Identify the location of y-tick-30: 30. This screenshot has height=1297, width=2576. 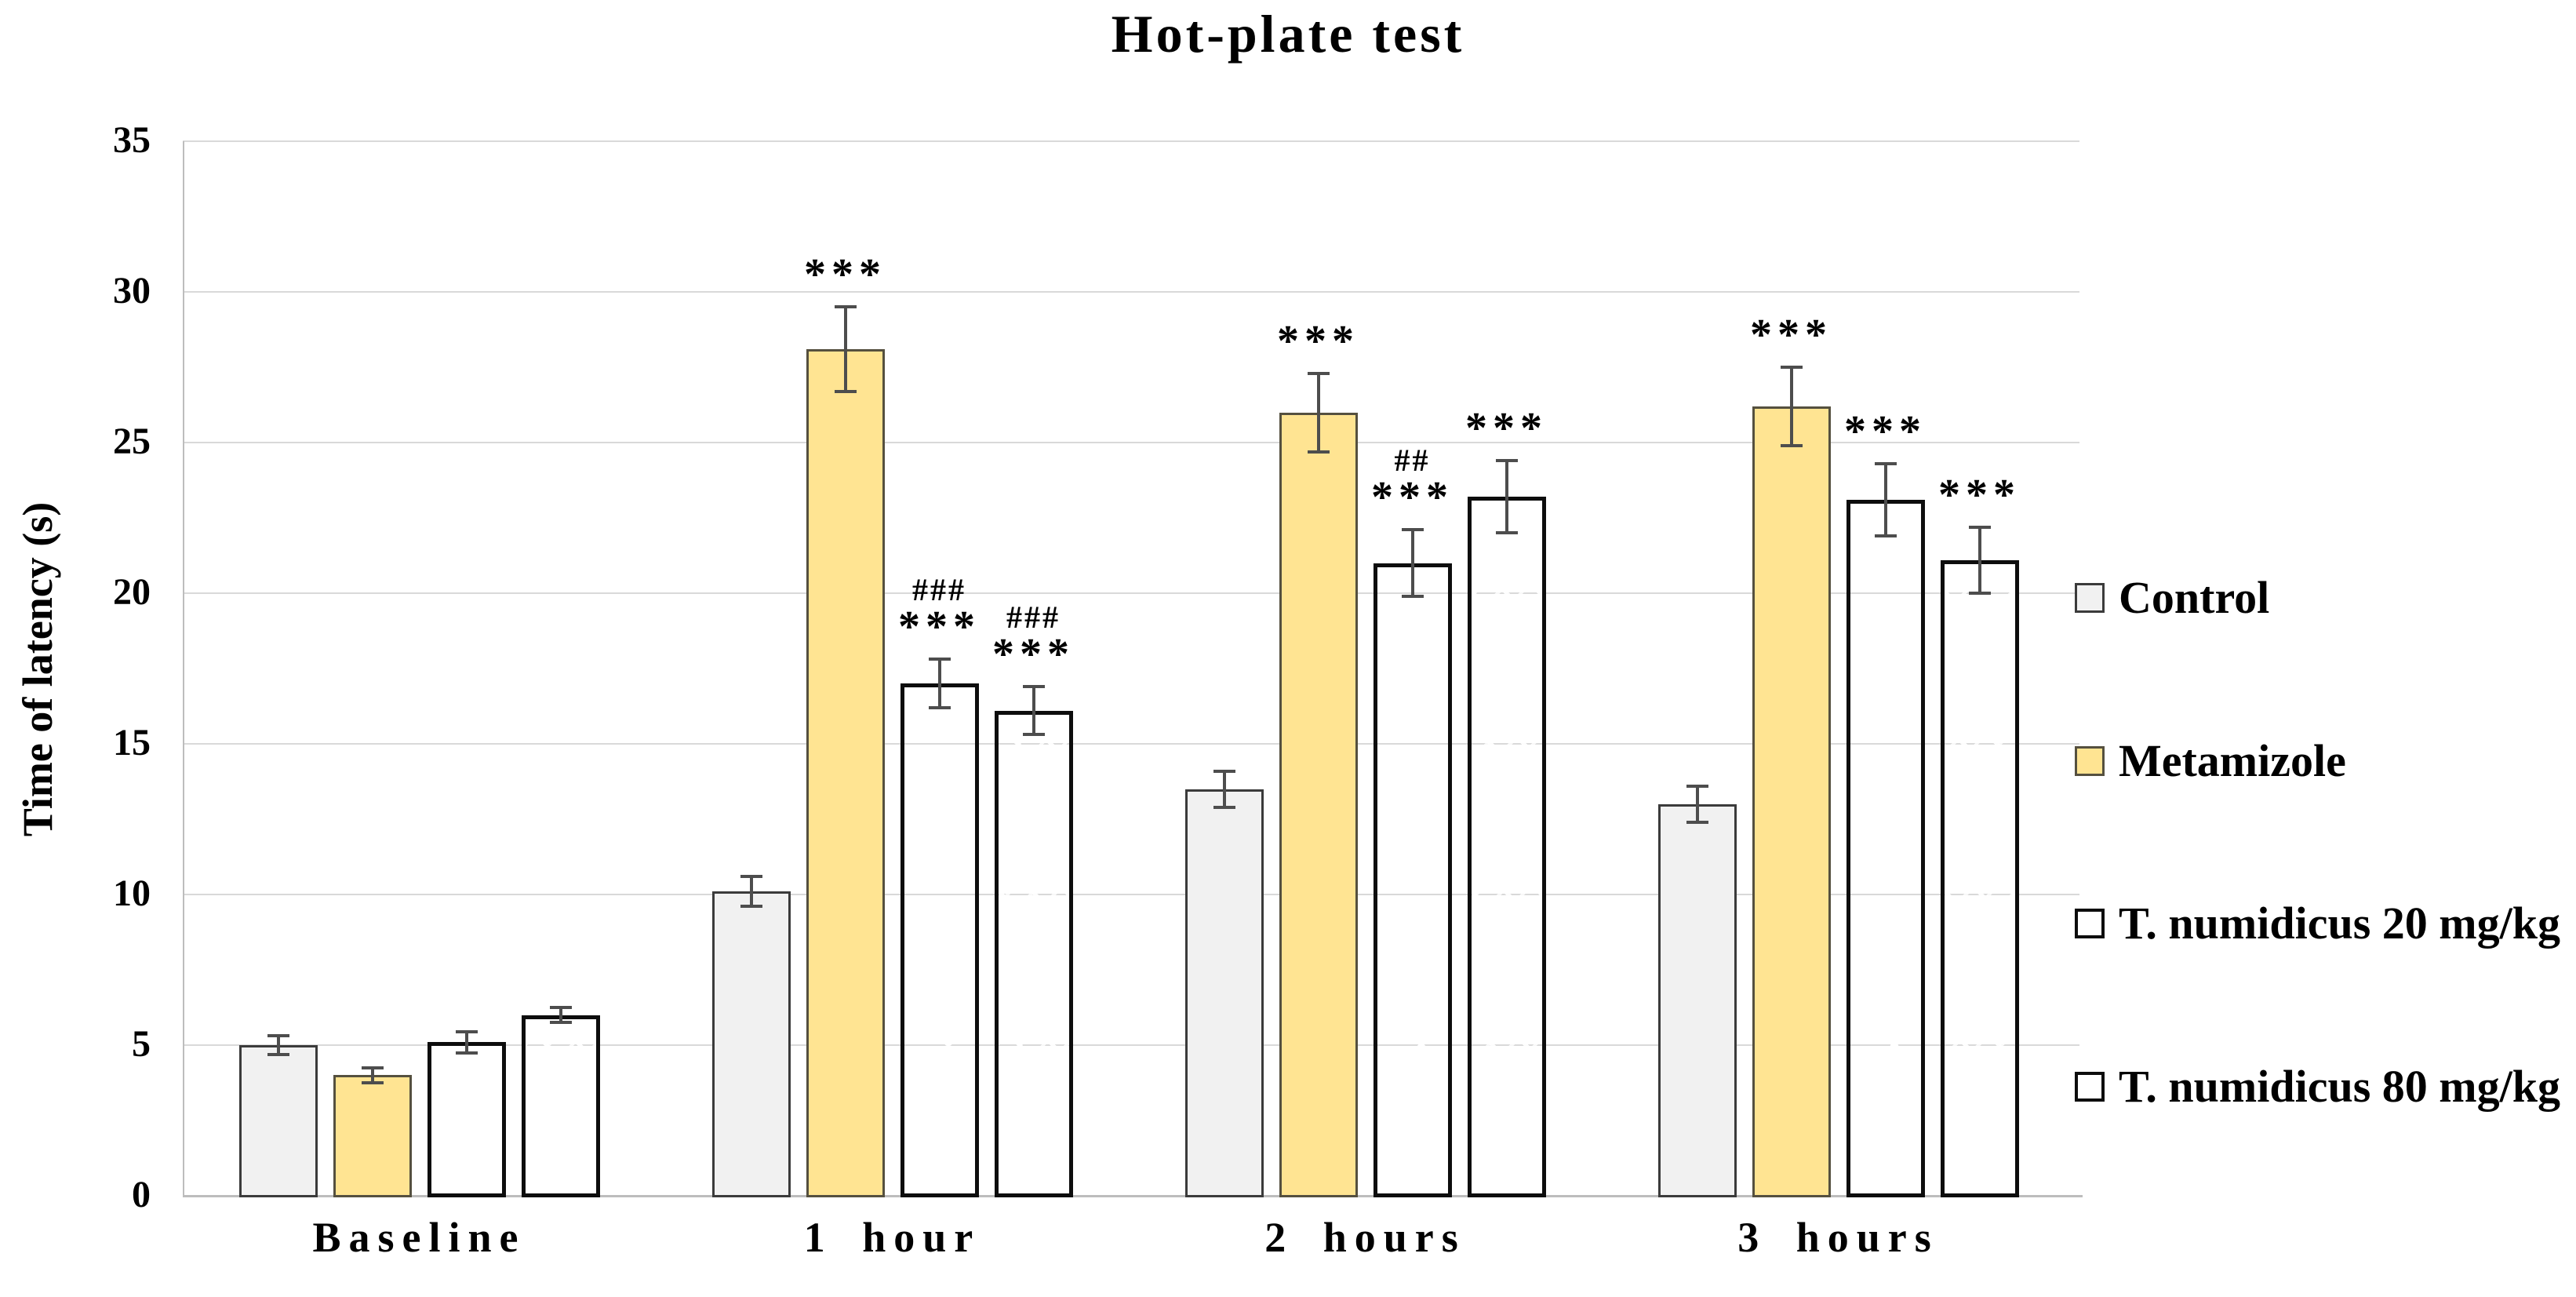
(132, 290).